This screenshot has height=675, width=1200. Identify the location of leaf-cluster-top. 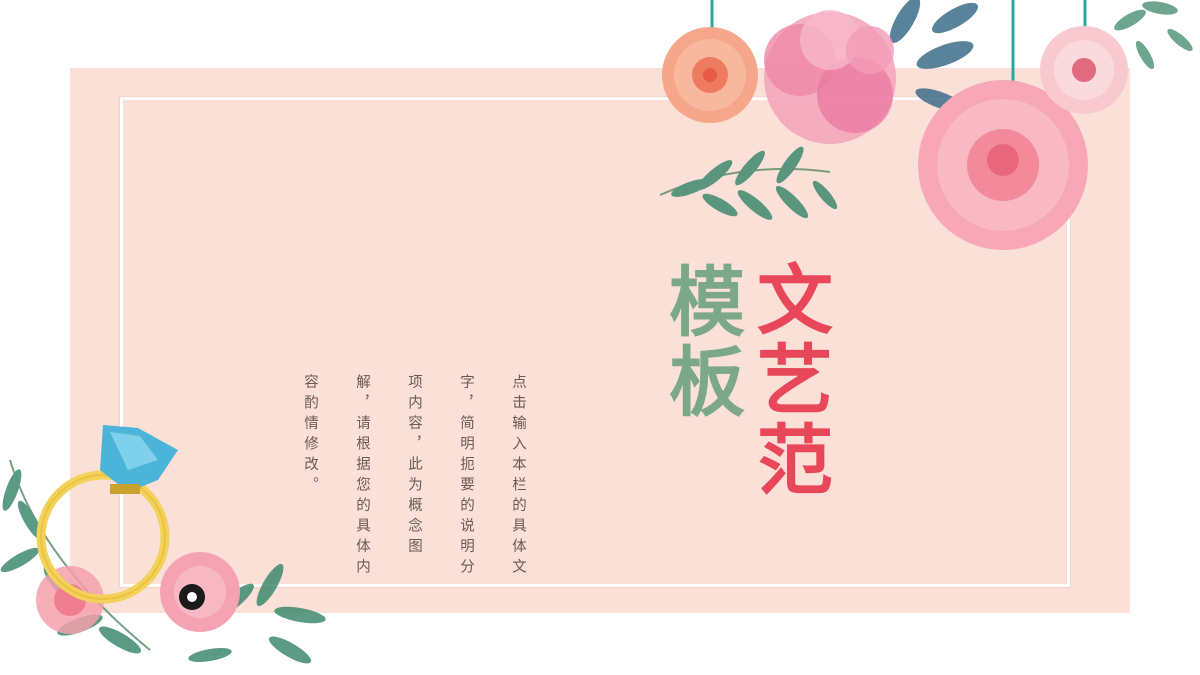
(748, 183).